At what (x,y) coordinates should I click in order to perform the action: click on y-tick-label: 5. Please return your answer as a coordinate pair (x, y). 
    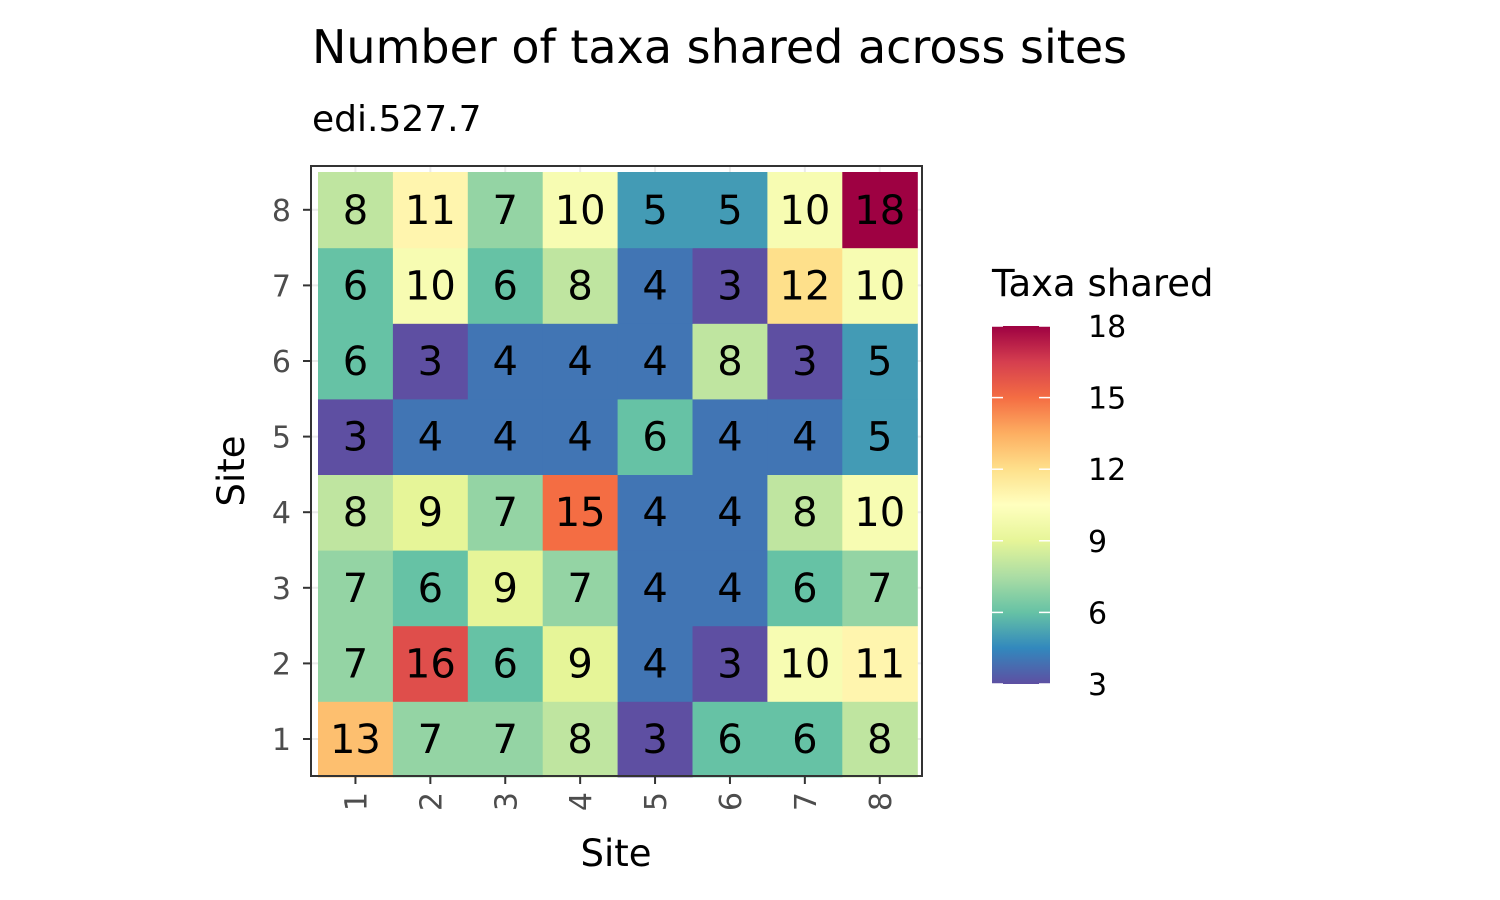
    Looking at the image, I should click on (281, 438).